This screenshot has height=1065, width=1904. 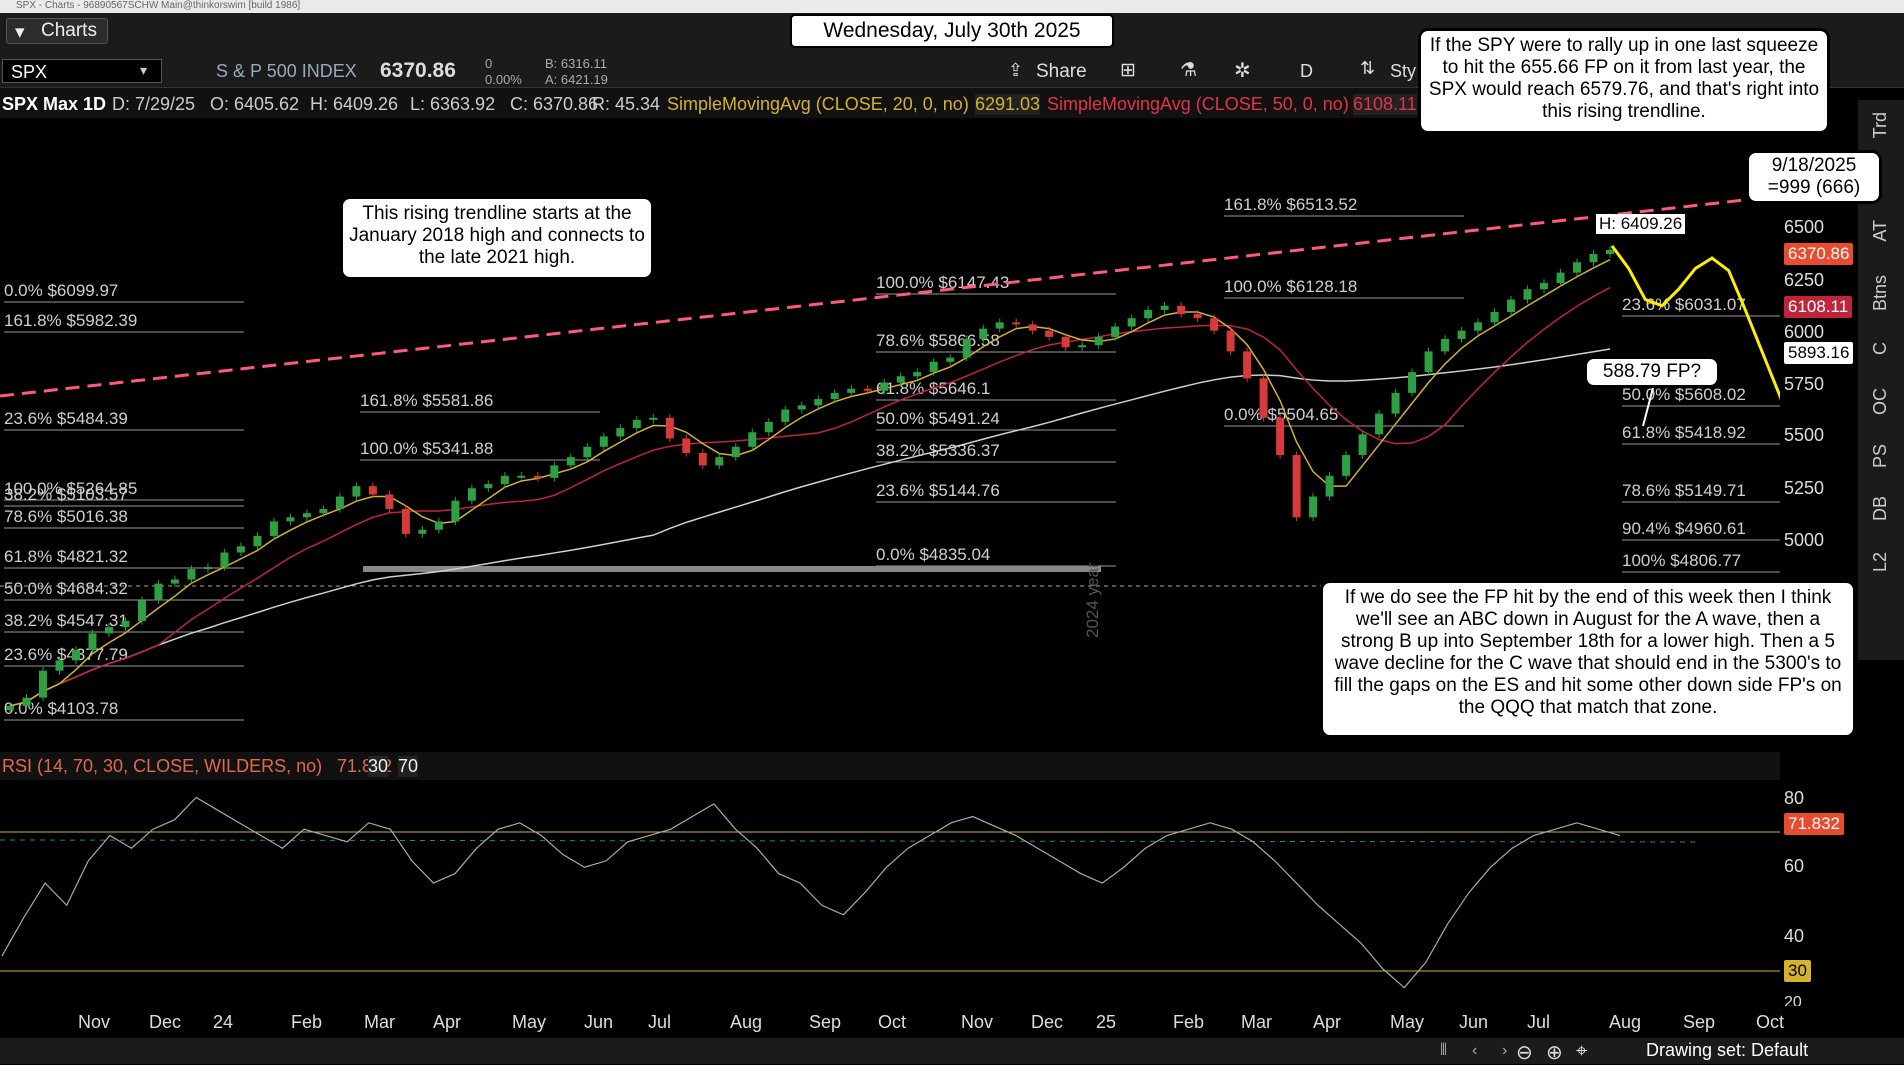 What do you see at coordinates (1539, 1022) in the screenshot?
I see `x-tick: Jul` at bounding box center [1539, 1022].